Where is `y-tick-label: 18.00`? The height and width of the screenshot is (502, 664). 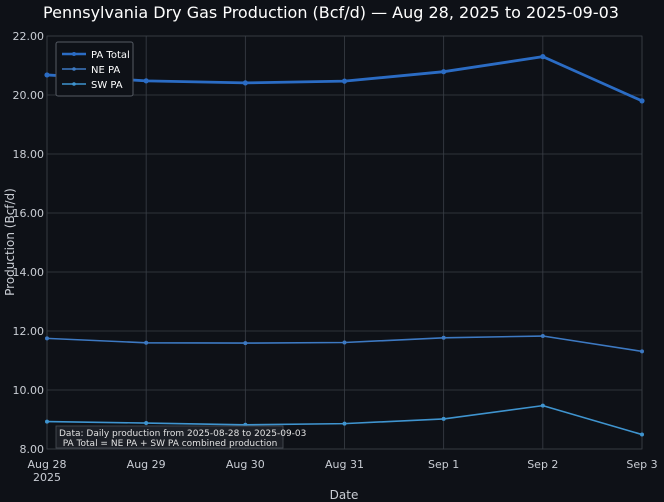 y-tick-label: 18.00 is located at coordinates (29, 154).